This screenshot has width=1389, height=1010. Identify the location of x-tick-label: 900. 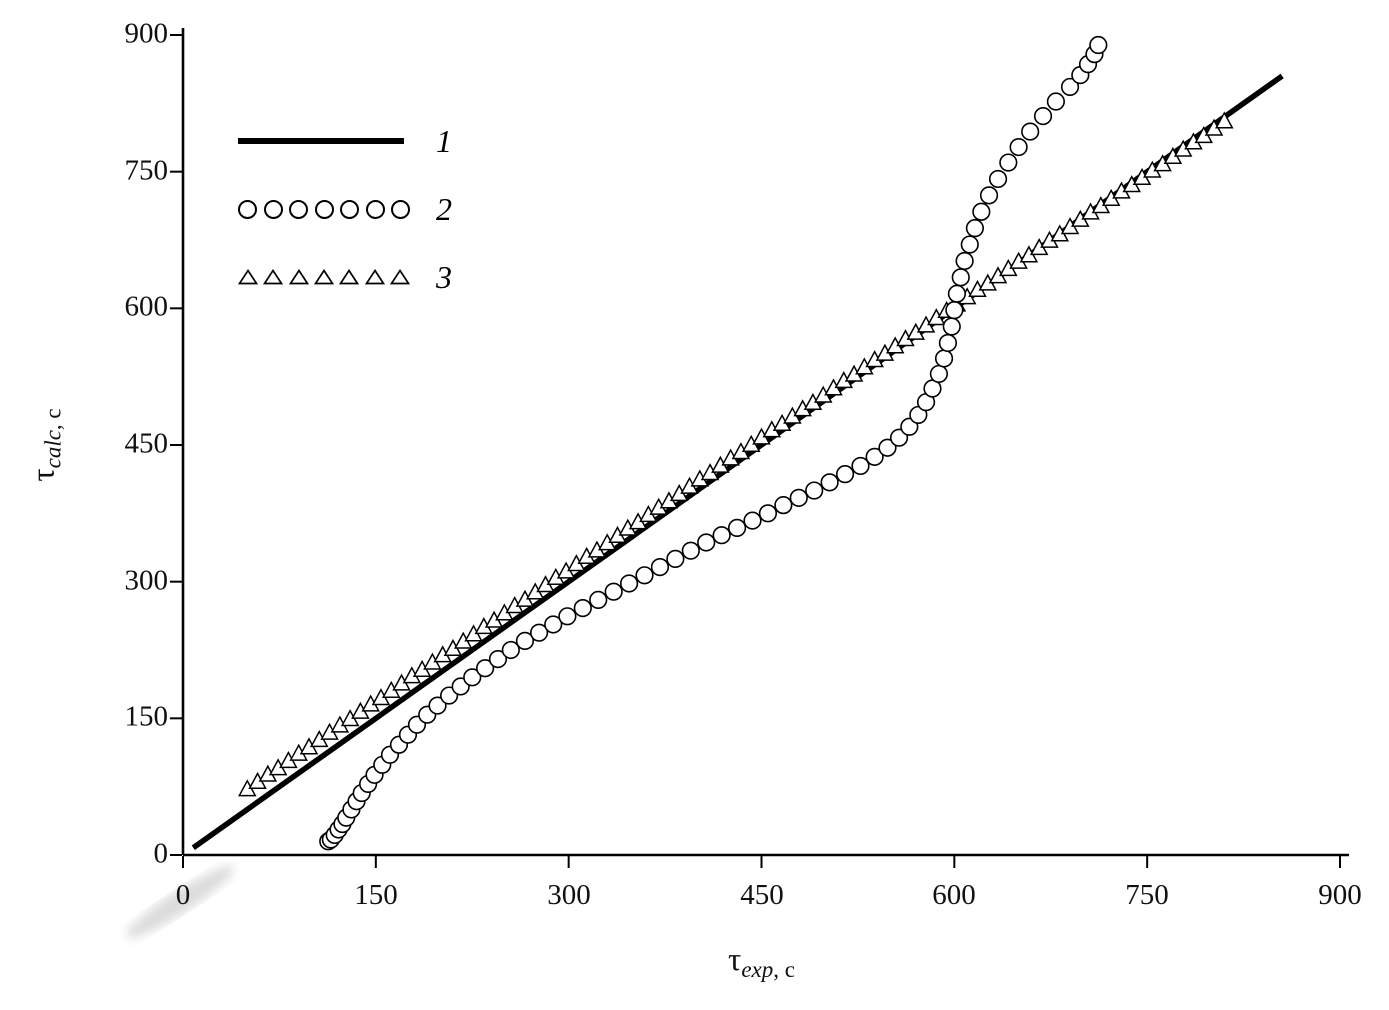
(1340, 895).